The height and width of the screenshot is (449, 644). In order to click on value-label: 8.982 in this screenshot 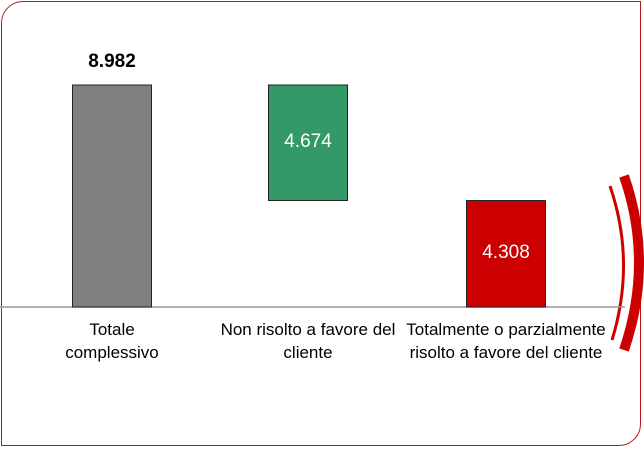, I will do `click(112, 61)`.